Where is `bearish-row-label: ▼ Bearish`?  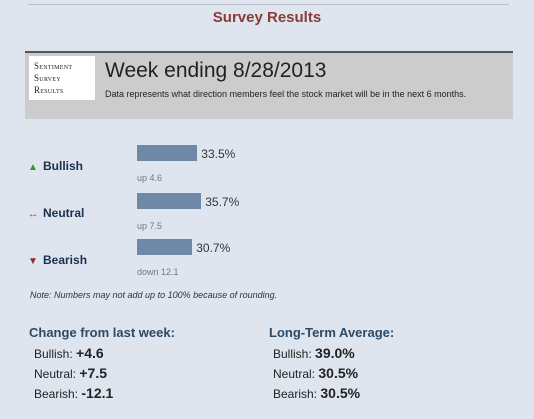
bearish-row-label: ▼ Bearish is located at coordinates (57, 260).